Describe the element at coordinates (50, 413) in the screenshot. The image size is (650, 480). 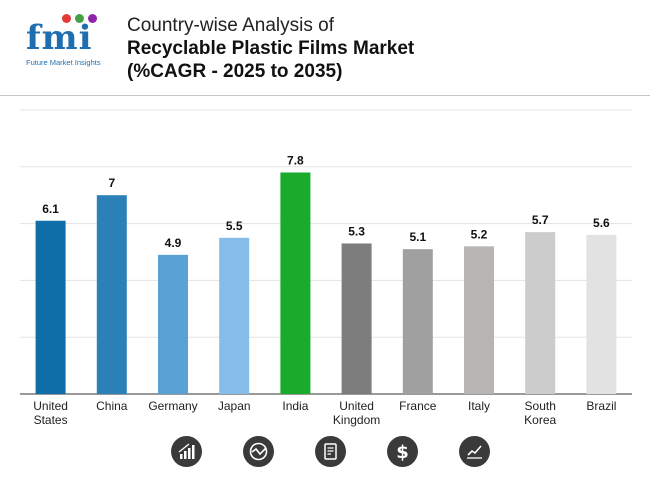
I see `x-tick-label: United States` at that location.